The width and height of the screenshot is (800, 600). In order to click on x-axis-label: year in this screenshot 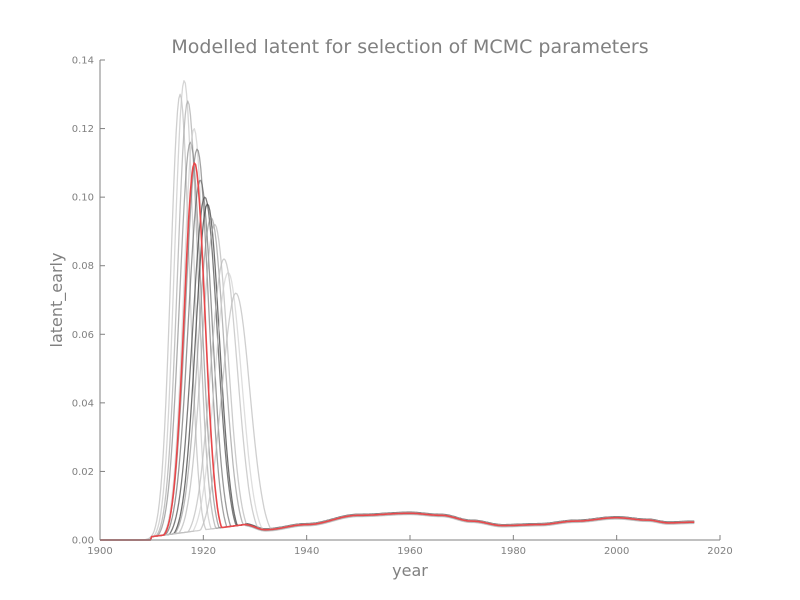, I will do `click(410, 570)`.